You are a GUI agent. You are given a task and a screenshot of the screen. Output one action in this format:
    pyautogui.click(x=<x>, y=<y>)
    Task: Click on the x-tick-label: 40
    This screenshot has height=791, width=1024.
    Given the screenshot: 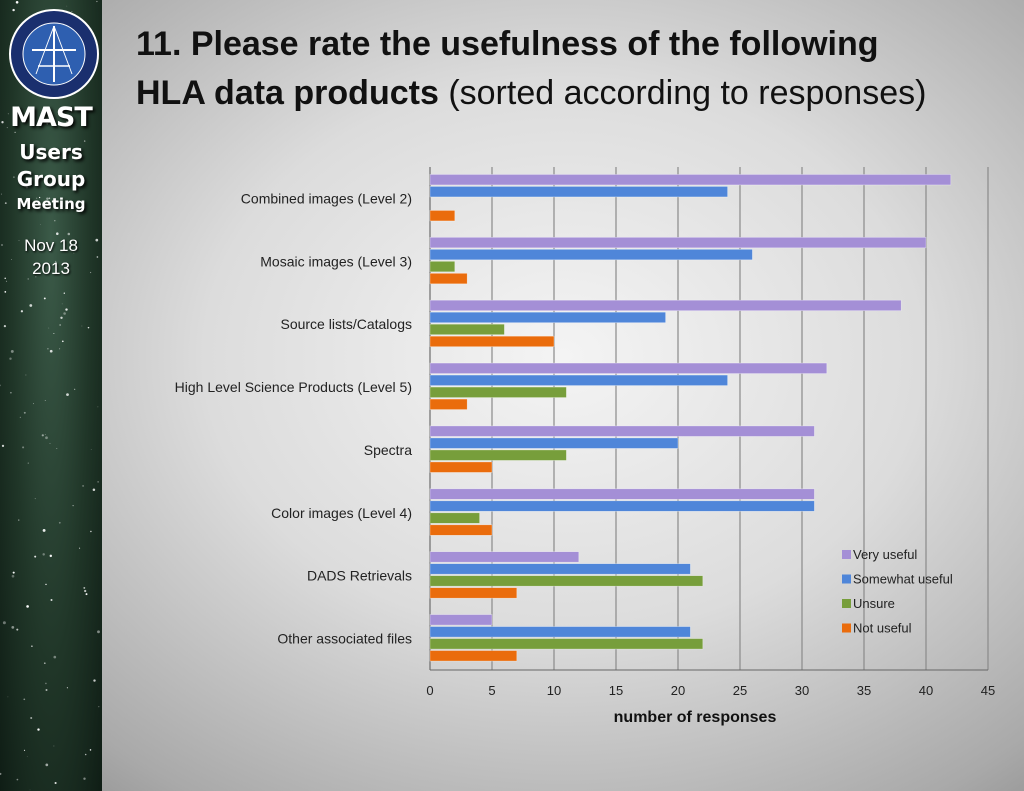 What is the action you would take?
    pyautogui.click(x=926, y=690)
    